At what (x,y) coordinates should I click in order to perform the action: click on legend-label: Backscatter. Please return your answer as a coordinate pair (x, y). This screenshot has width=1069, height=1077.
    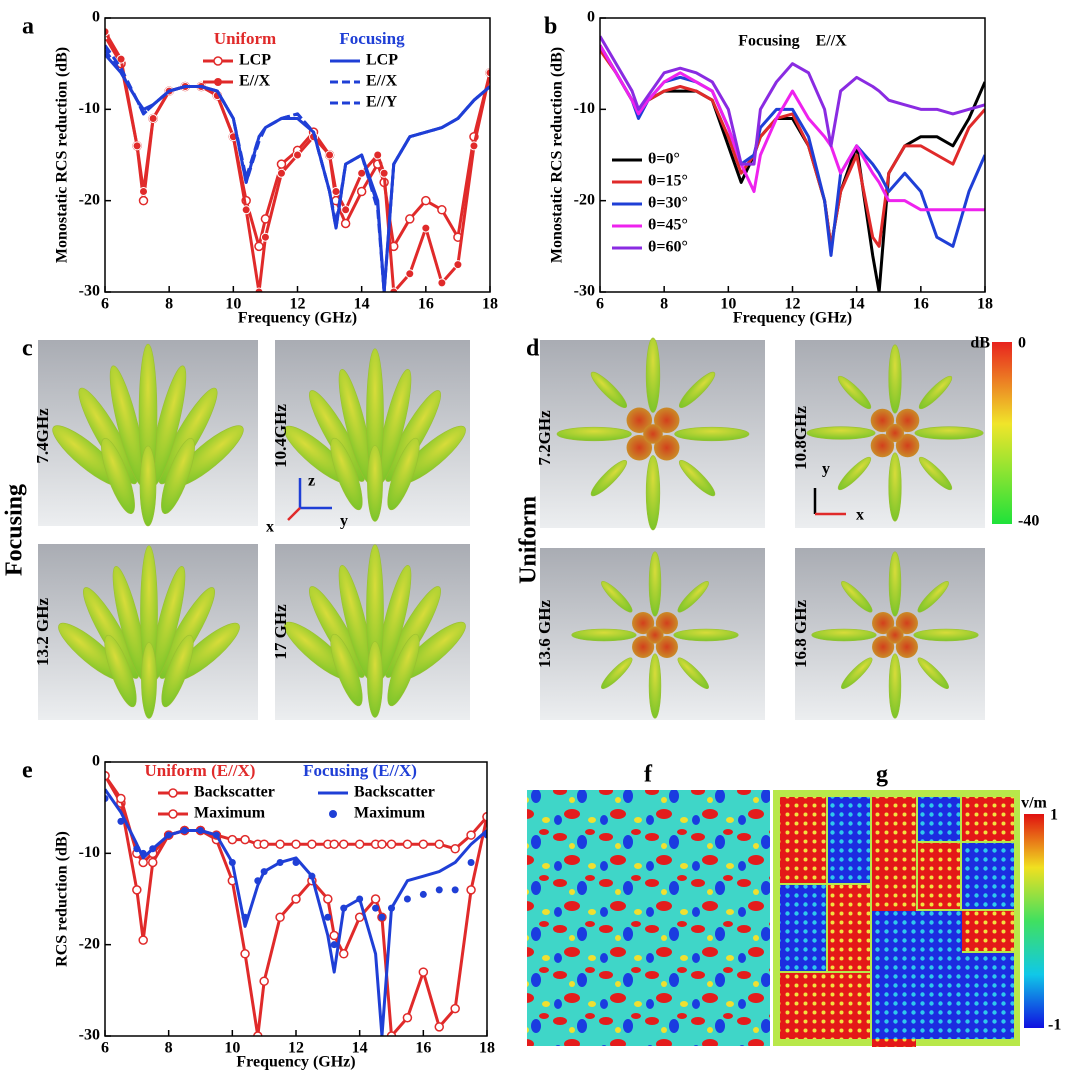
    Looking at the image, I should click on (394, 792).